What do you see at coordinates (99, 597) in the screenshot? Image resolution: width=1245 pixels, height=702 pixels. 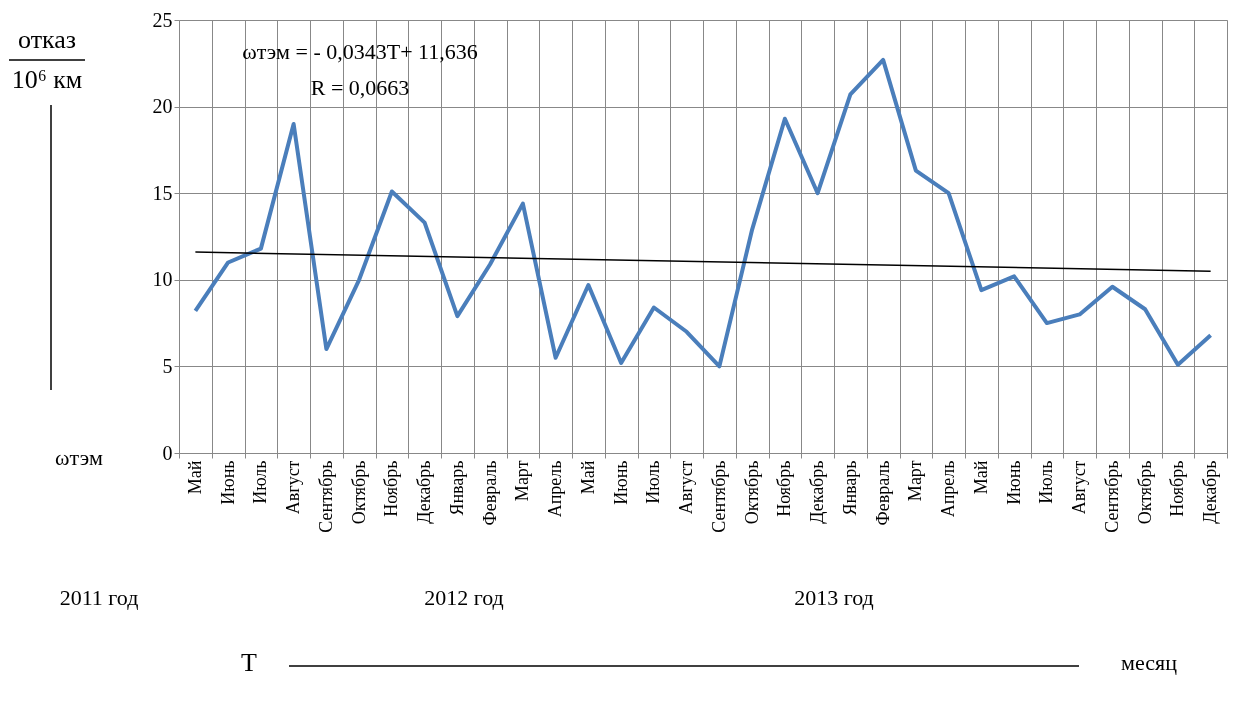 I see `text: 2011 год` at bounding box center [99, 597].